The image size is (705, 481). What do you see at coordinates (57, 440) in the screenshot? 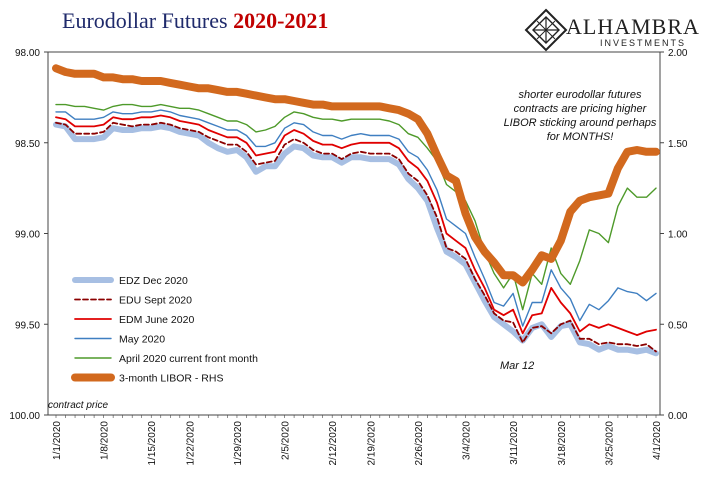
I see `x-tick-label: 1/1/2020` at bounding box center [57, 440].